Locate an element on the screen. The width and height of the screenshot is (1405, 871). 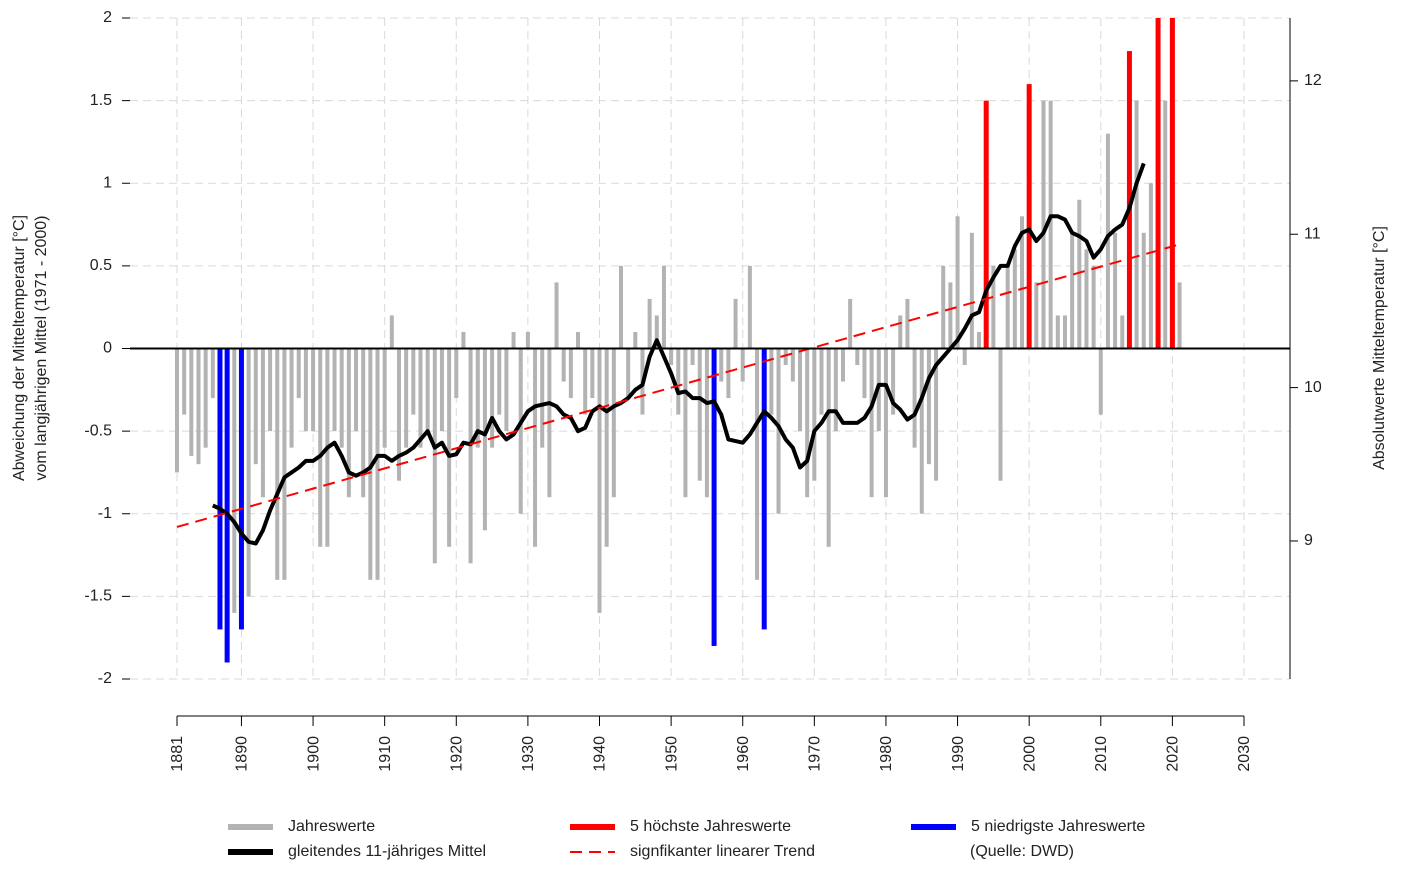
x-tick-label: 1881 is located at coordinates (177, 754).